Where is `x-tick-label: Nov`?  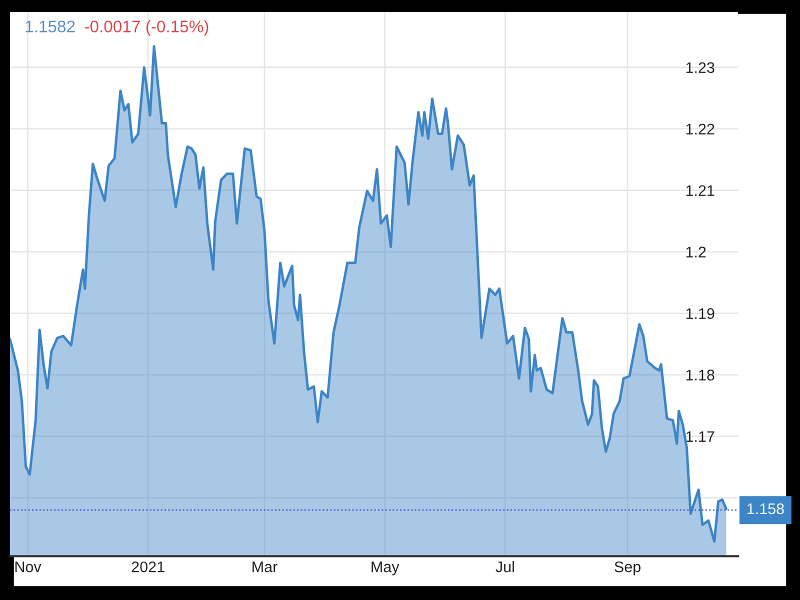
x-tick-label: Nov is located at coordinates (28, 567).